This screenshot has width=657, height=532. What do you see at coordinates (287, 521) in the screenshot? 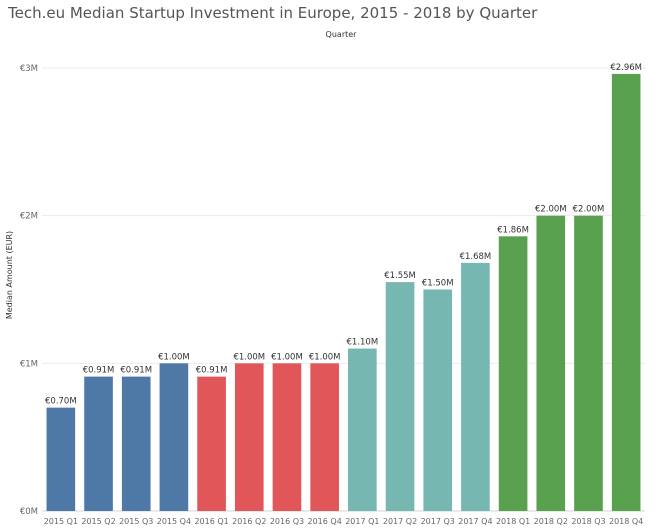
I see `x-tick-label: 2016 Q3` at bounding box center [287, 521].